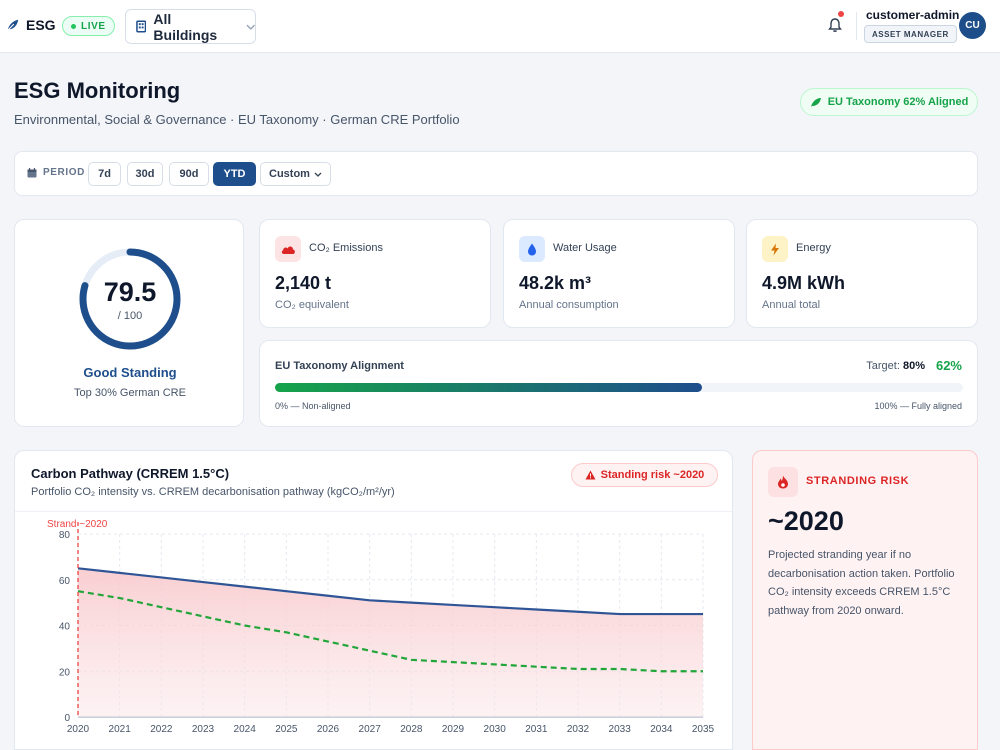  What do you see at coordinates (619, 273) in the screenshot?
I see `metric-card-water: Water Usage 48.2k m³ Annual consumption` at bounding box center [619, 273].